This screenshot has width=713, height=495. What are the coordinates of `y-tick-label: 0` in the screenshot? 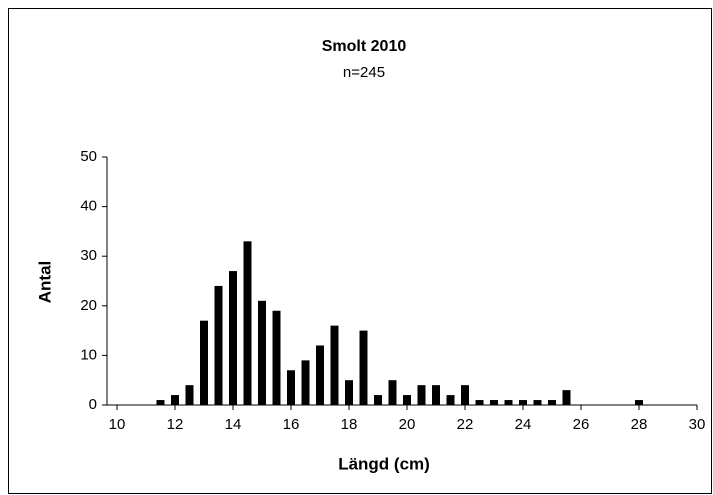 It's located at (93, 404).